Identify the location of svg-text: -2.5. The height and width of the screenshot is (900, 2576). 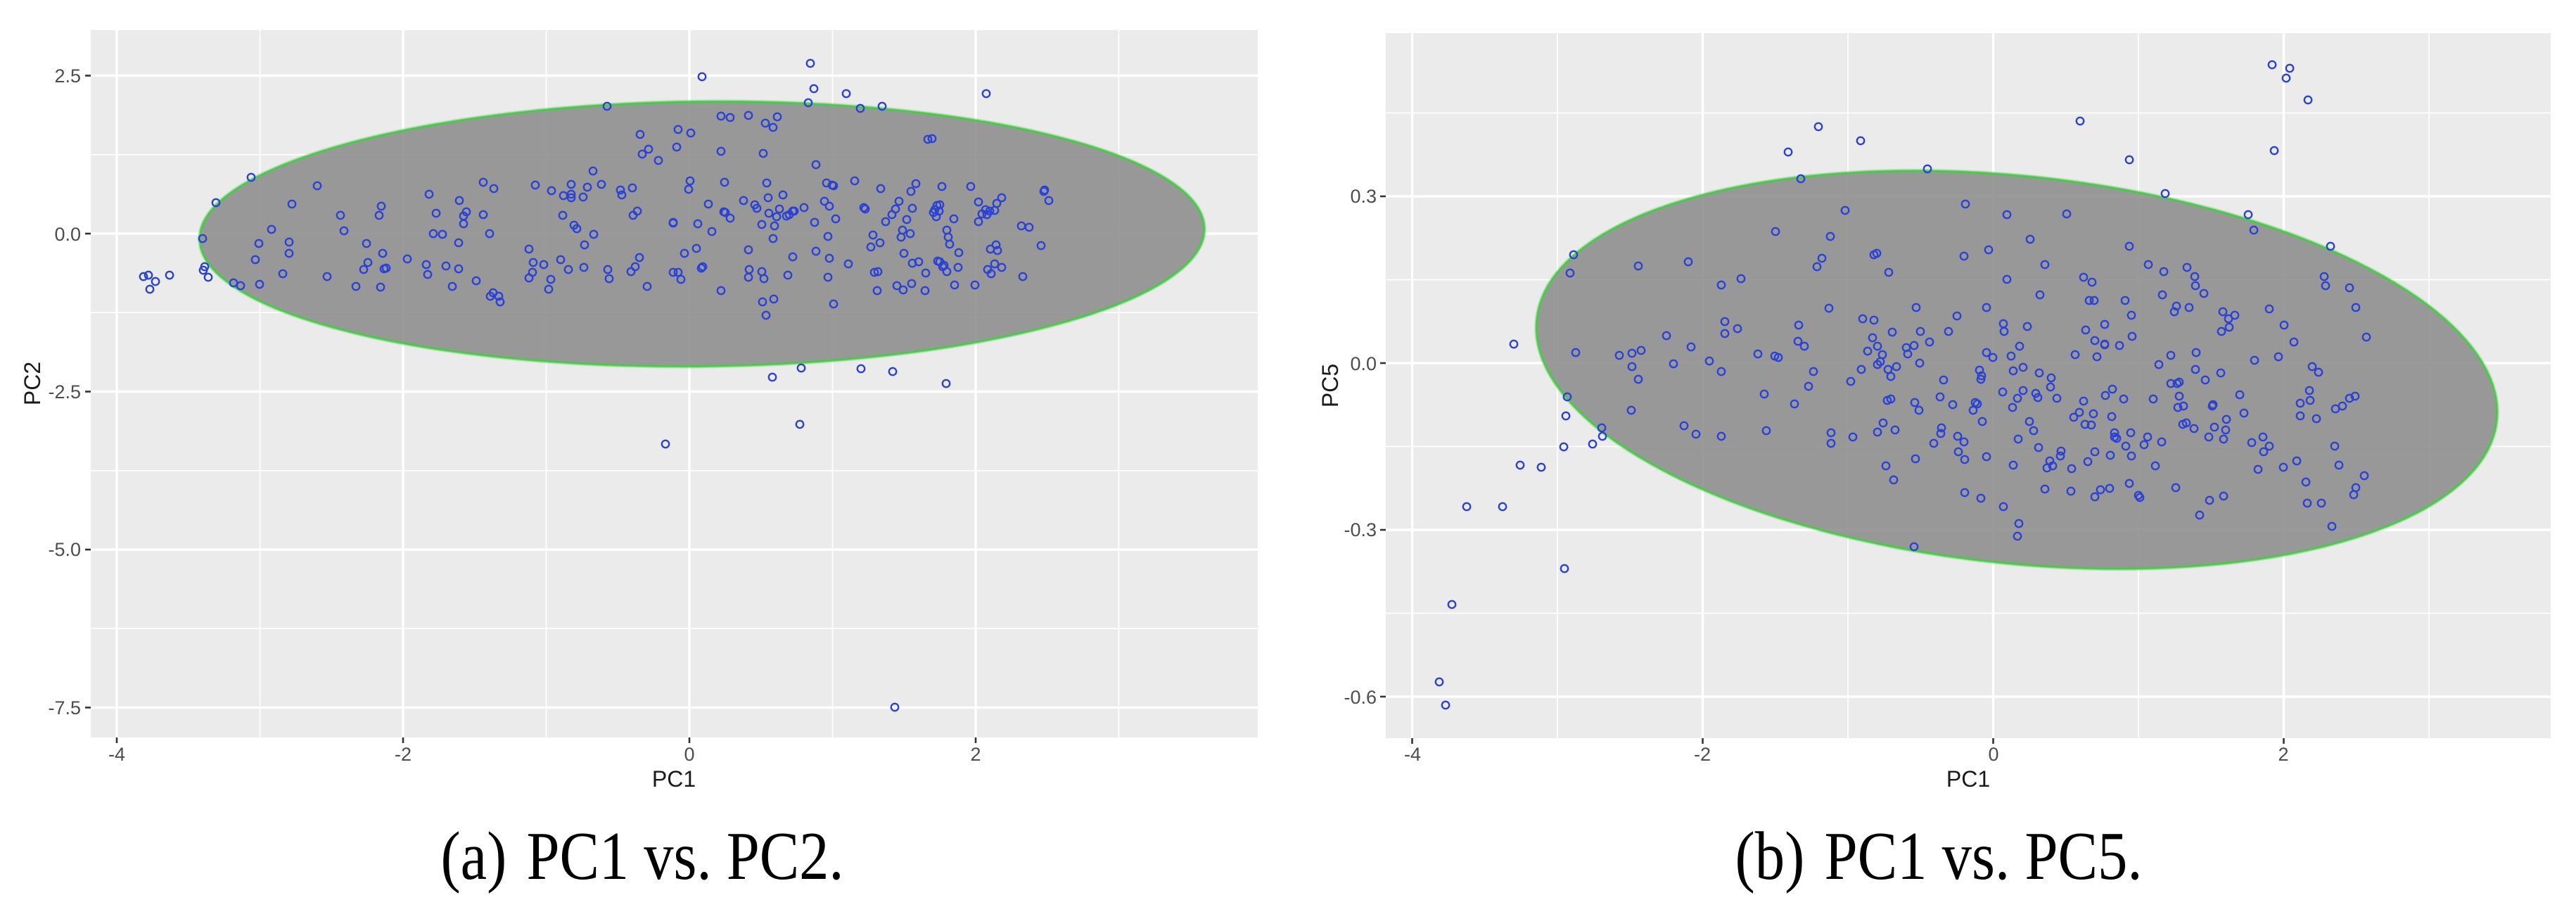
(64, 392).